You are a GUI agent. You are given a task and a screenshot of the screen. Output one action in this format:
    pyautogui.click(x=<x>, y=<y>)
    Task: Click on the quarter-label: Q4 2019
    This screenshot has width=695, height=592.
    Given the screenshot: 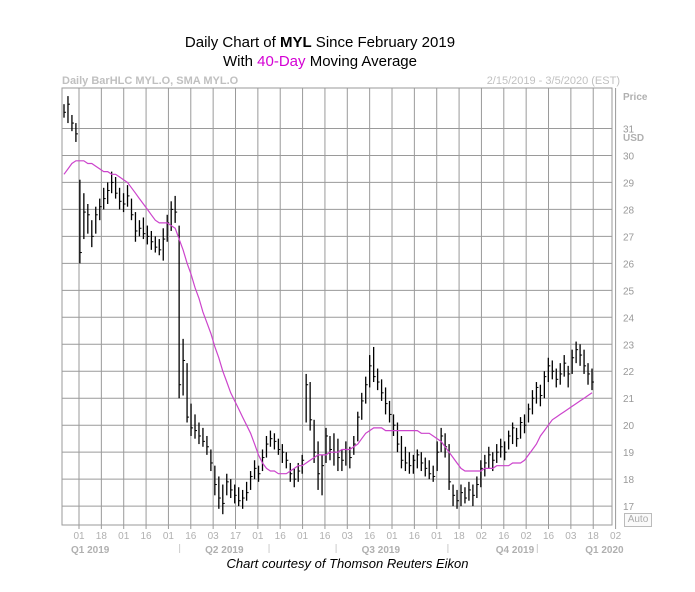 What is the action you would take?
    pyautogui.click(x=515, y=550)
    